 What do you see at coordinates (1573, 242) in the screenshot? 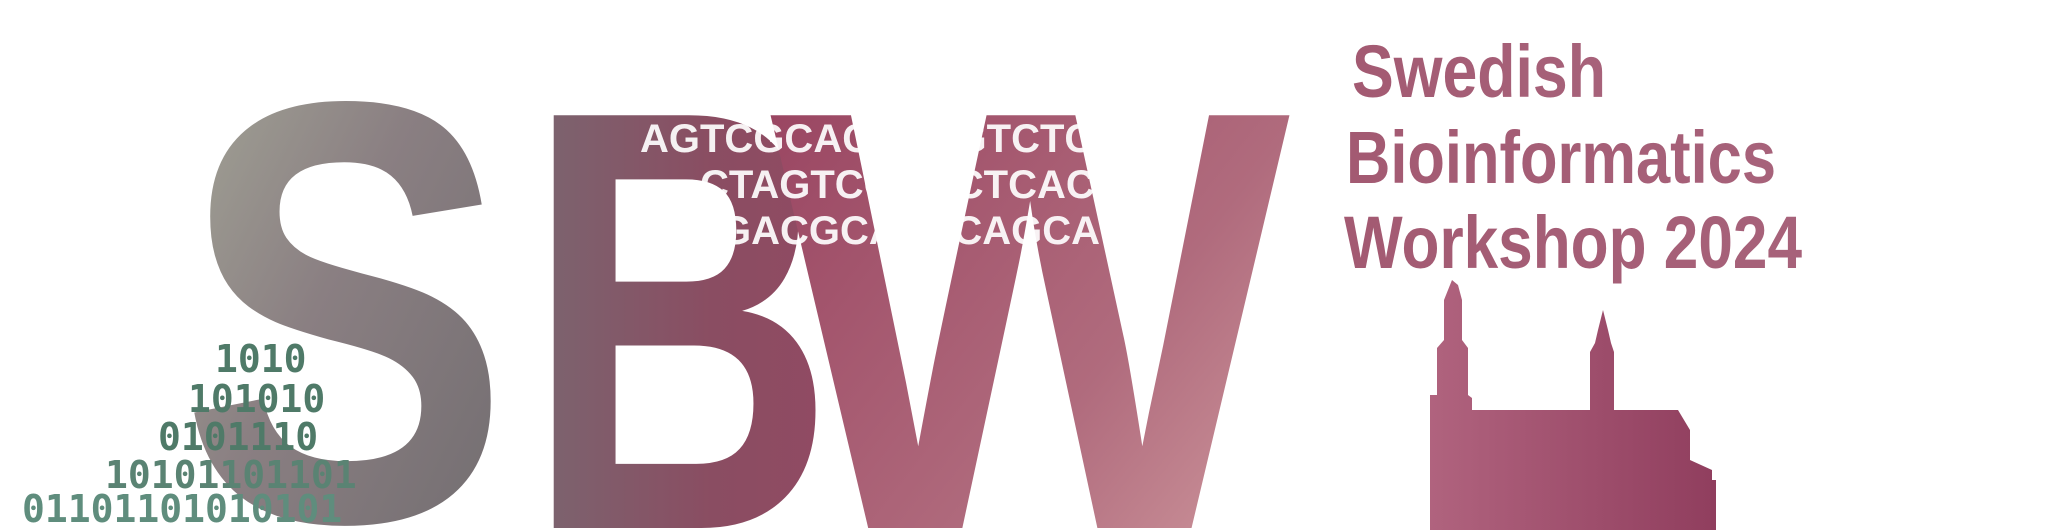
I see `title-line-3: Workshop 2024` at bounding box center [1573, 242].